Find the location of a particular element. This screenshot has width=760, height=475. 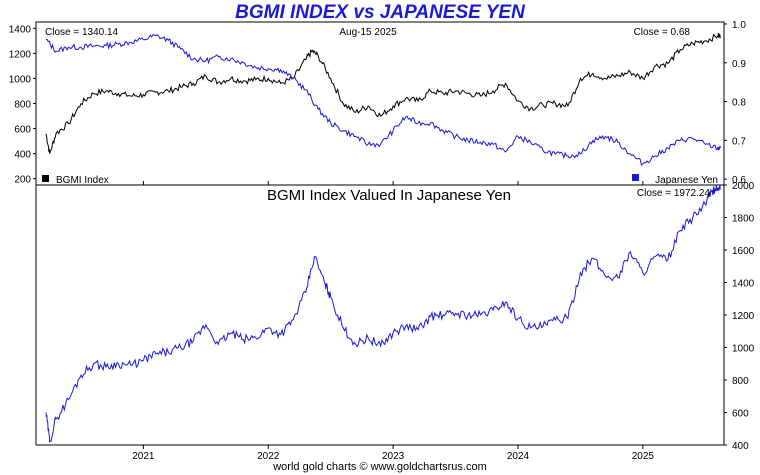

bottom-right-tick-label: 1200 is located at coordinates (743, 316).